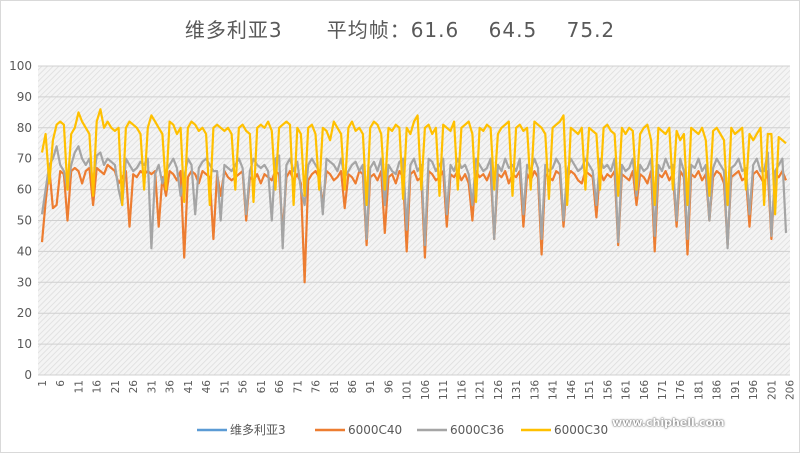 Image resolution: width=800 pixels, height=453 pixels. Describe the element at coordinates (481, 390) in the screenshot. I see `x-tick-label: 121` at that location.